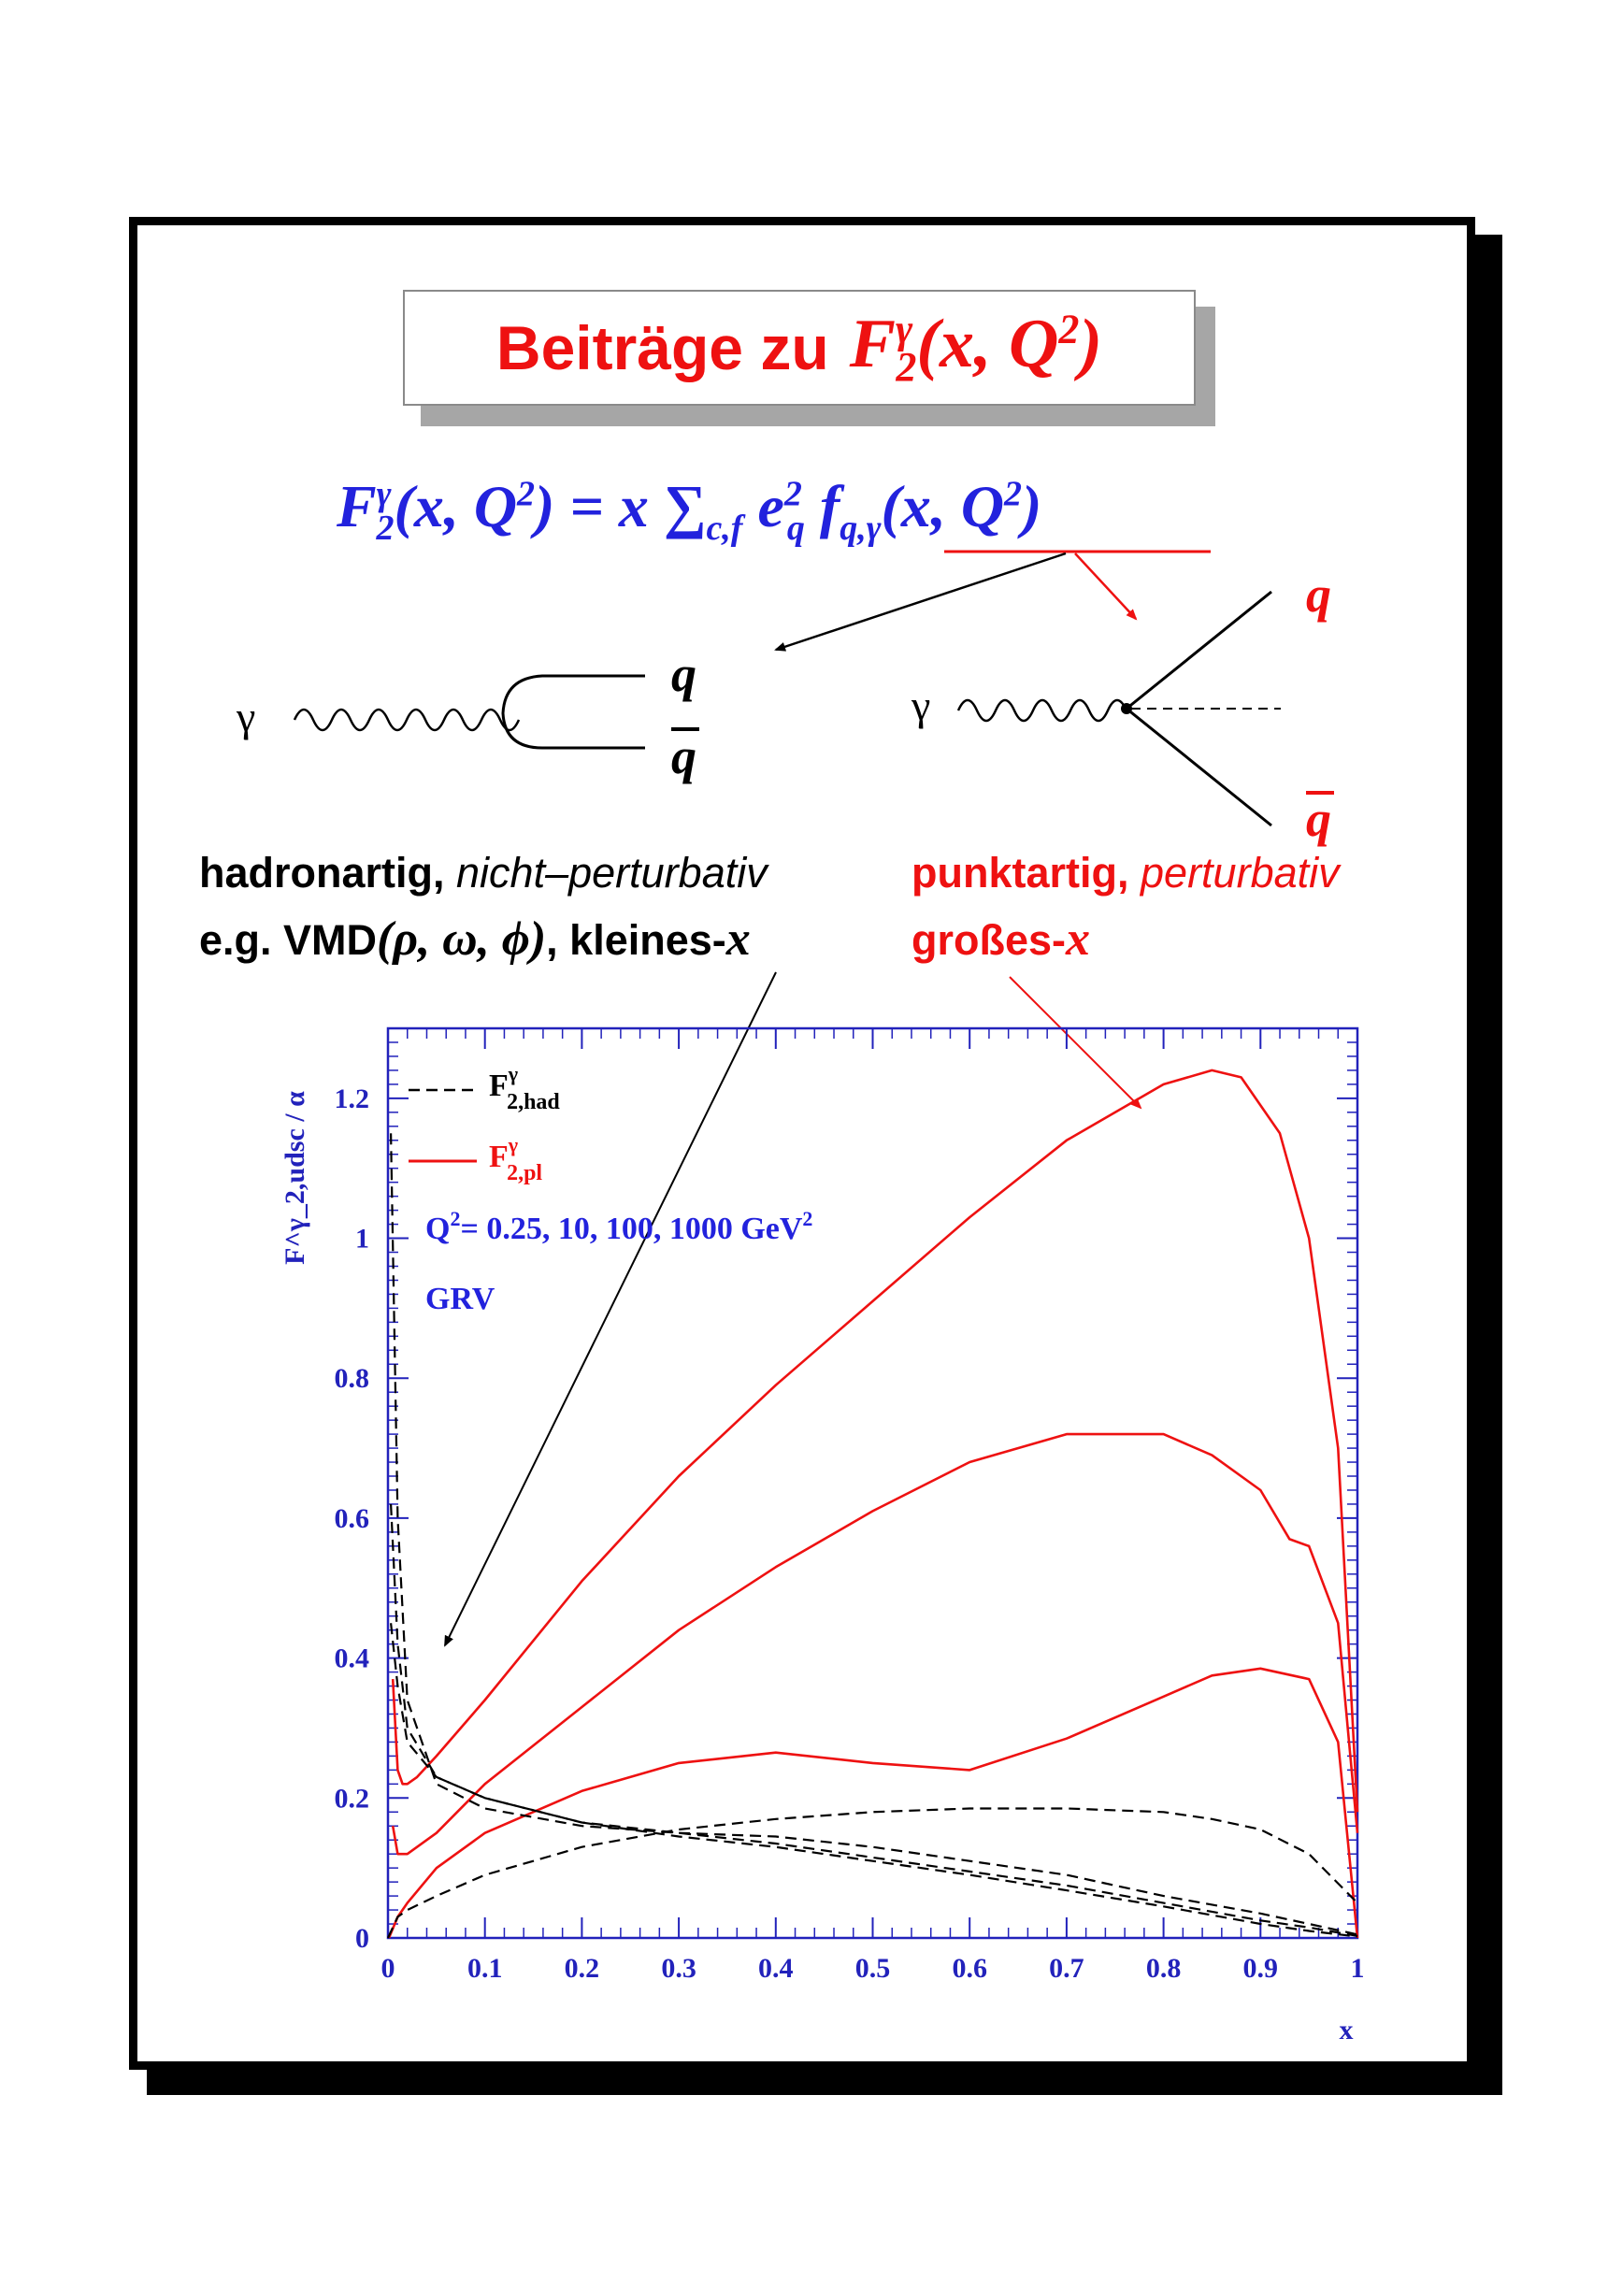  What do you see at coordinates (636, 940) in the screenshot?
I see `small-x-label: , kleines-` at bounding box center [636, 940].